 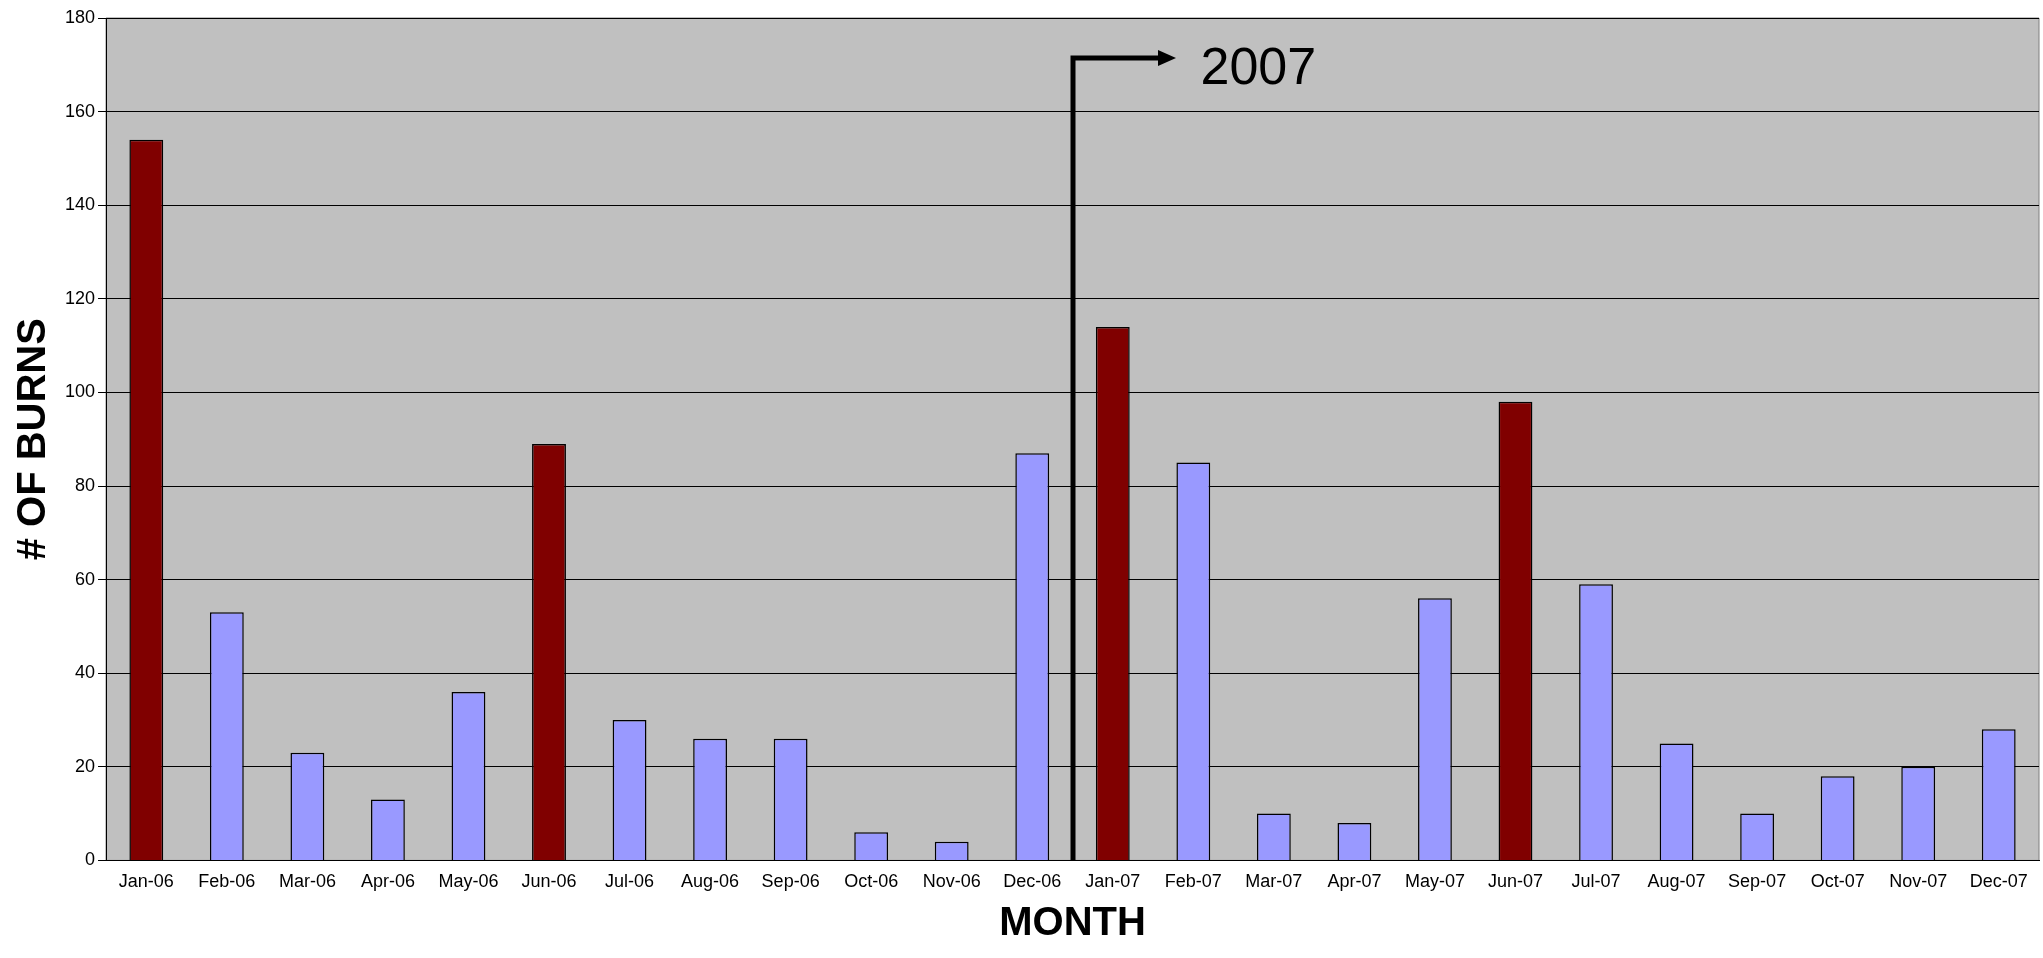 I want to click on x-tick-label: Nov-06, so click(x=951, y=881).